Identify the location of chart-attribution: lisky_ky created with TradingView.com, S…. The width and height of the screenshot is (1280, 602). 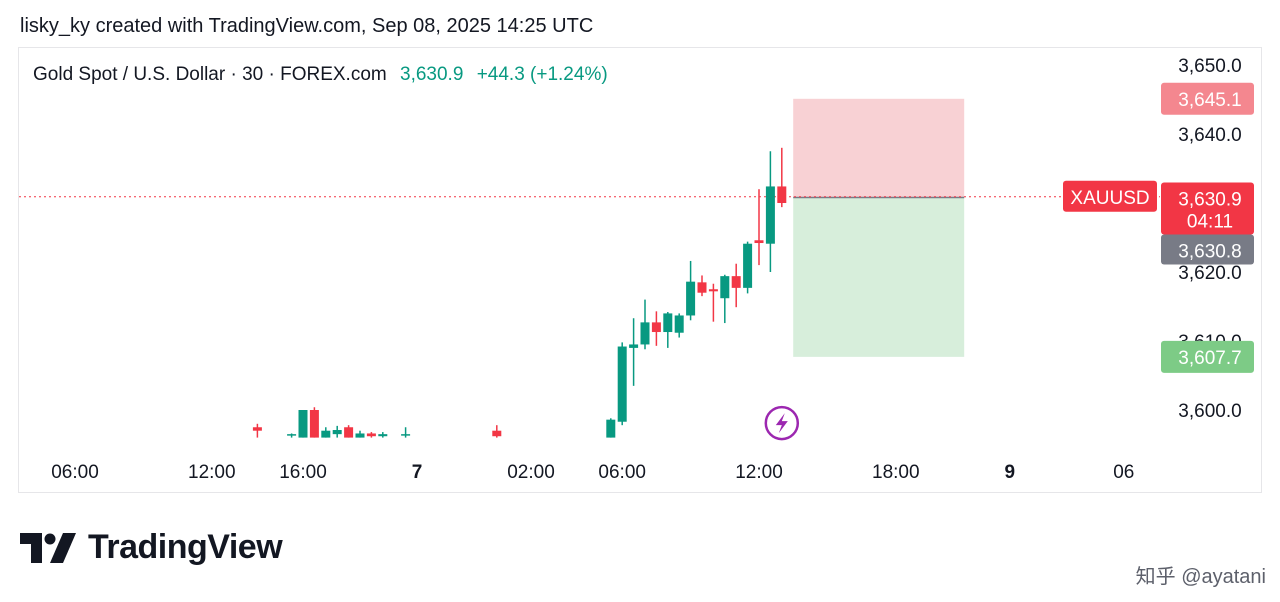
(307, 26).